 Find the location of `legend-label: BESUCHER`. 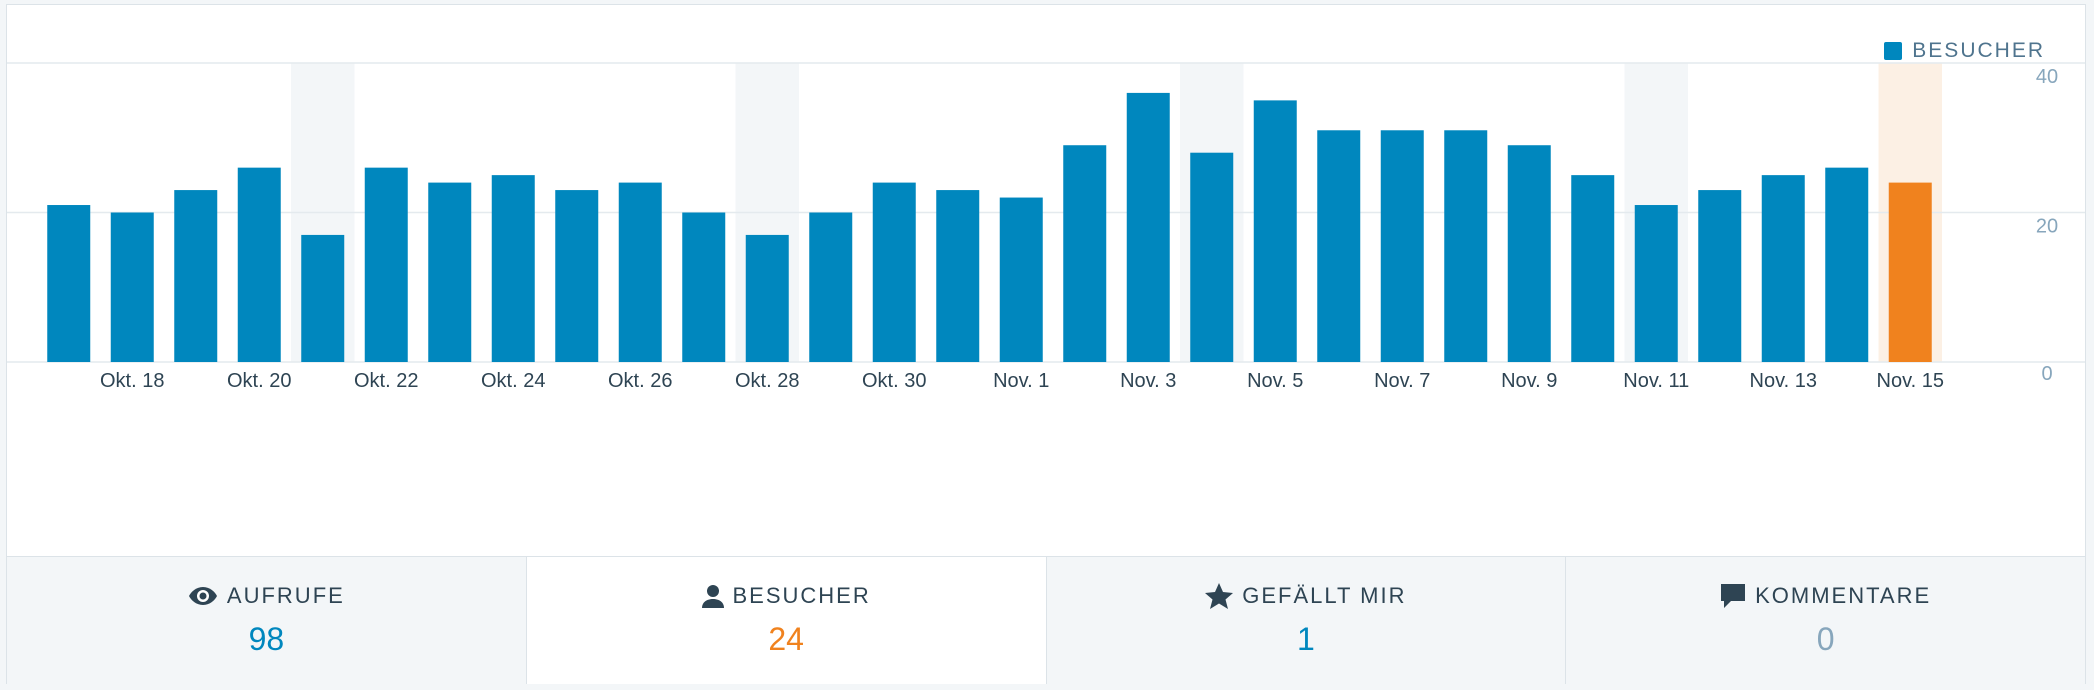

legend-label: BESUCHER is located at coordinates (1978, 50).